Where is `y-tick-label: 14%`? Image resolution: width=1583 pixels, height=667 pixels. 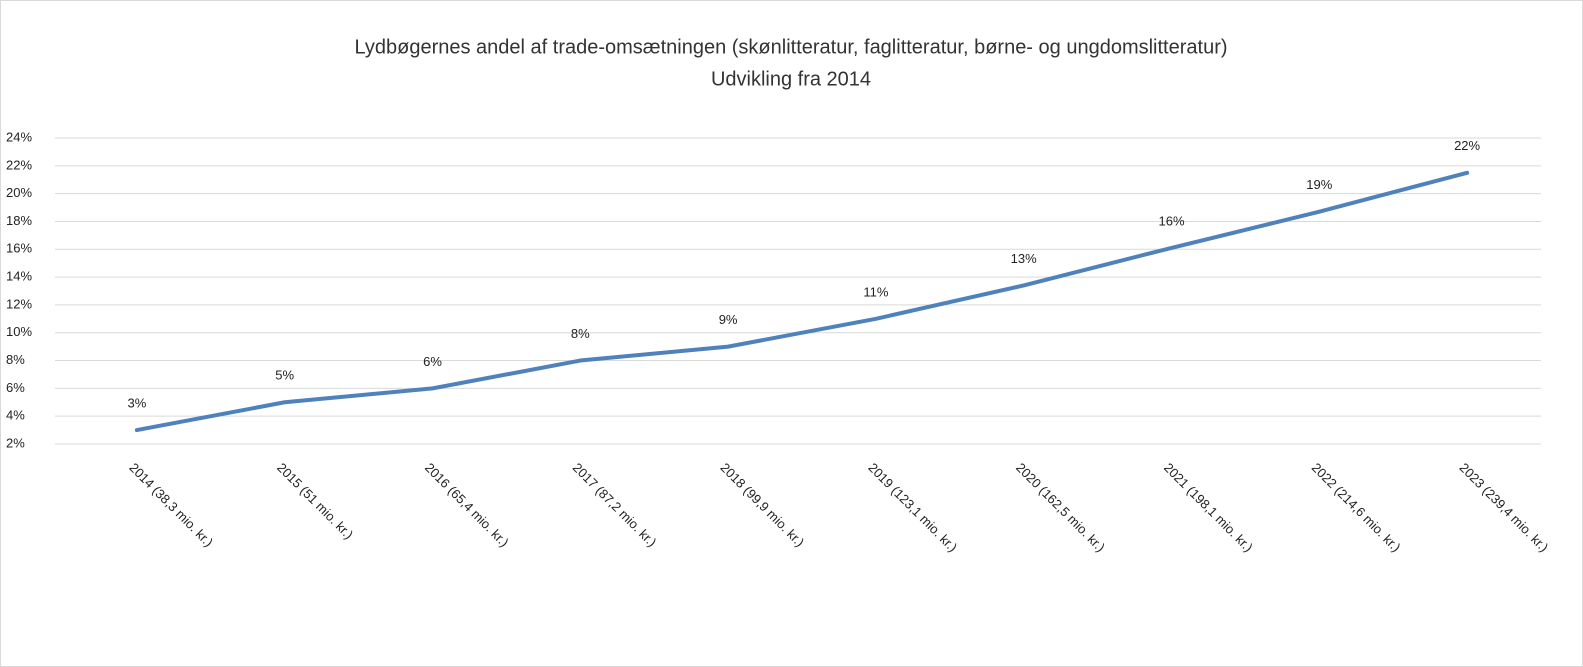 y-tick-label: 14% is located at coordinates (19, 276).